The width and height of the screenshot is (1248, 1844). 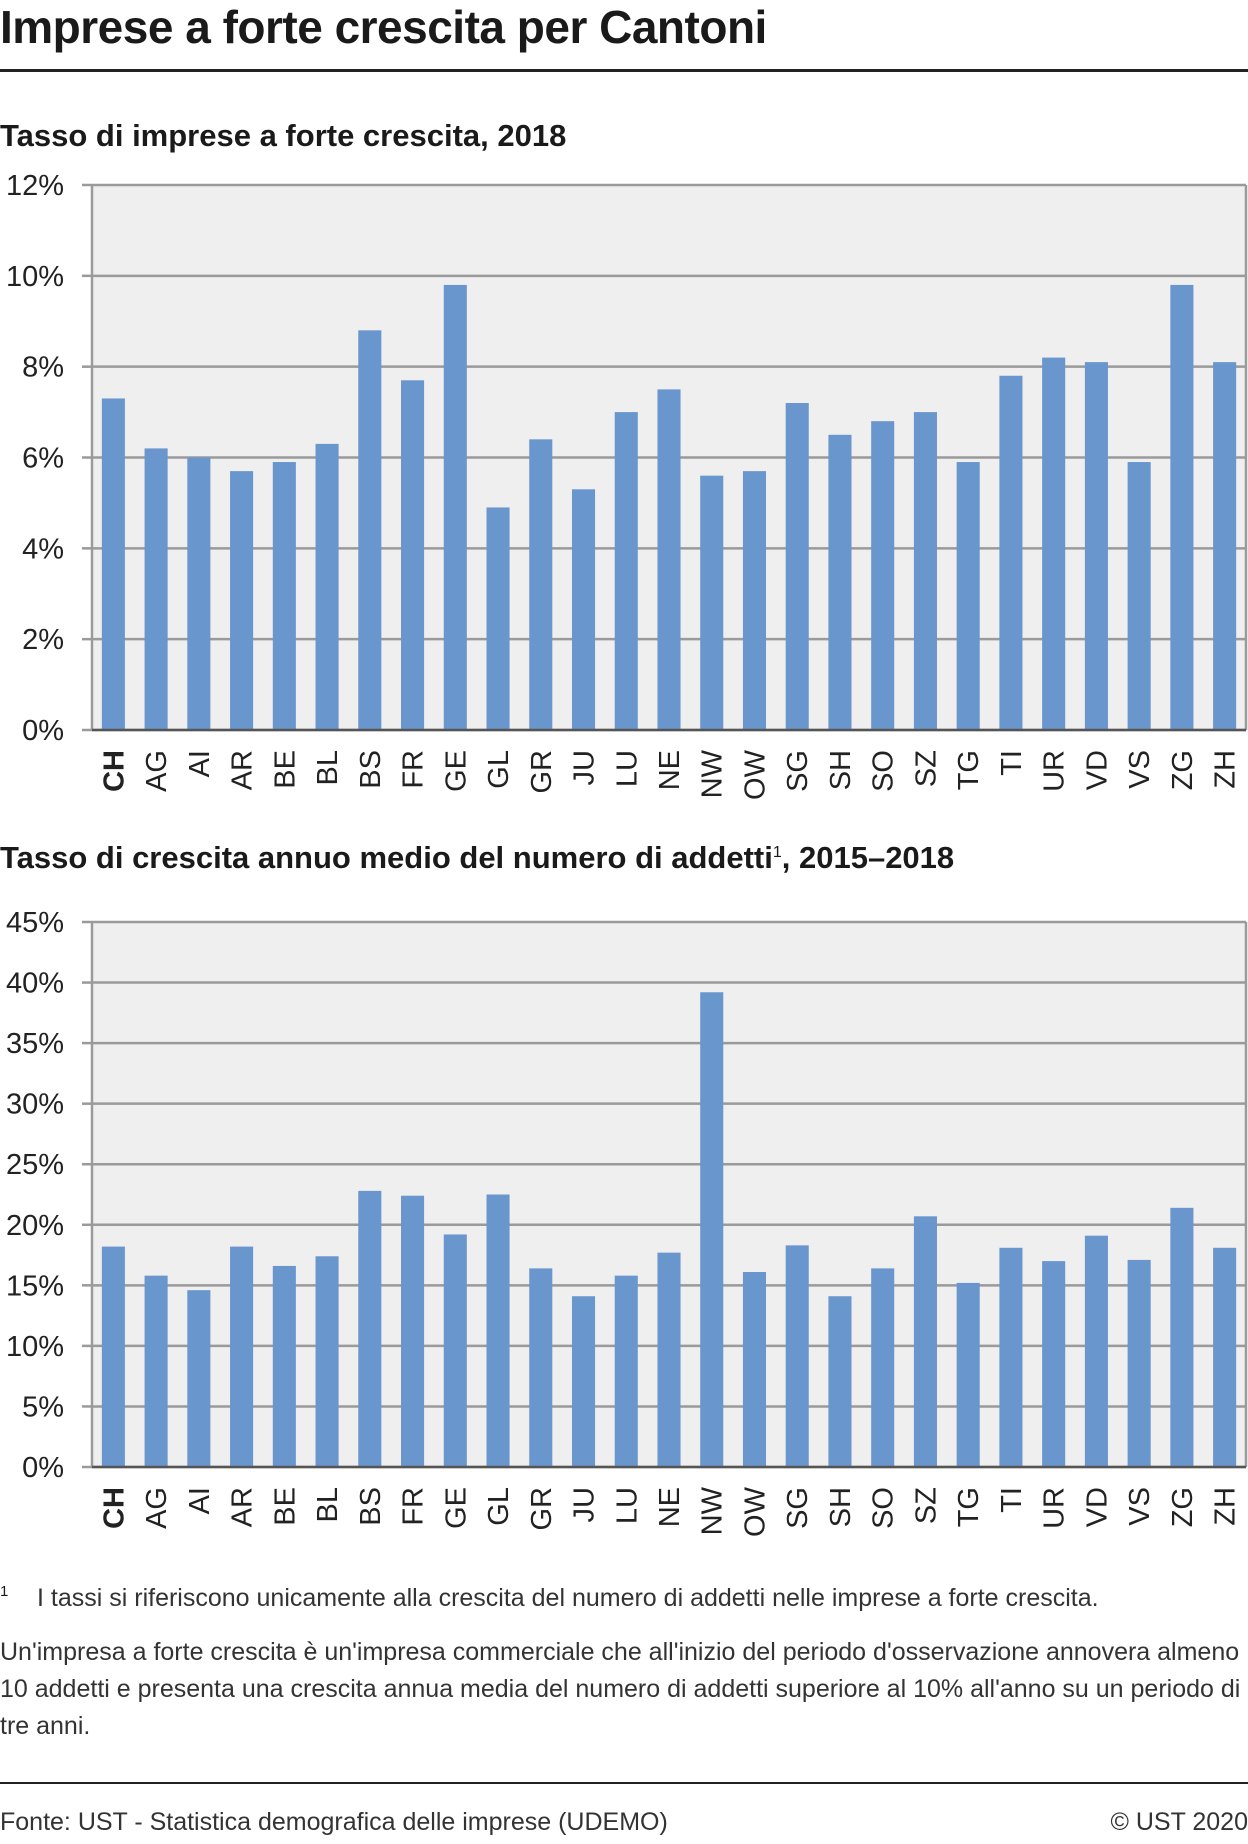 I want to click on bar-ch, so click(x=113, y=1356).